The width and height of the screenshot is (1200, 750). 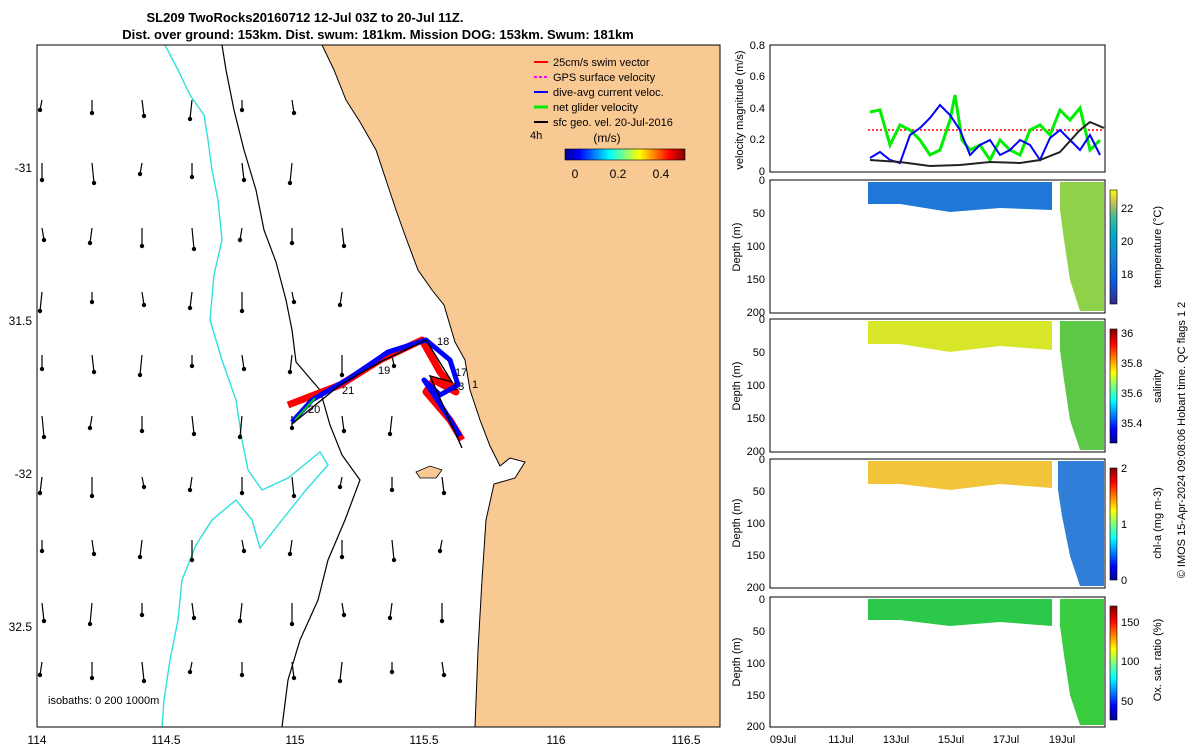 What do you see at coordinates (245, 386) in the screenshot?
I see `isobath-shallow` at bounding box center [245, 386].